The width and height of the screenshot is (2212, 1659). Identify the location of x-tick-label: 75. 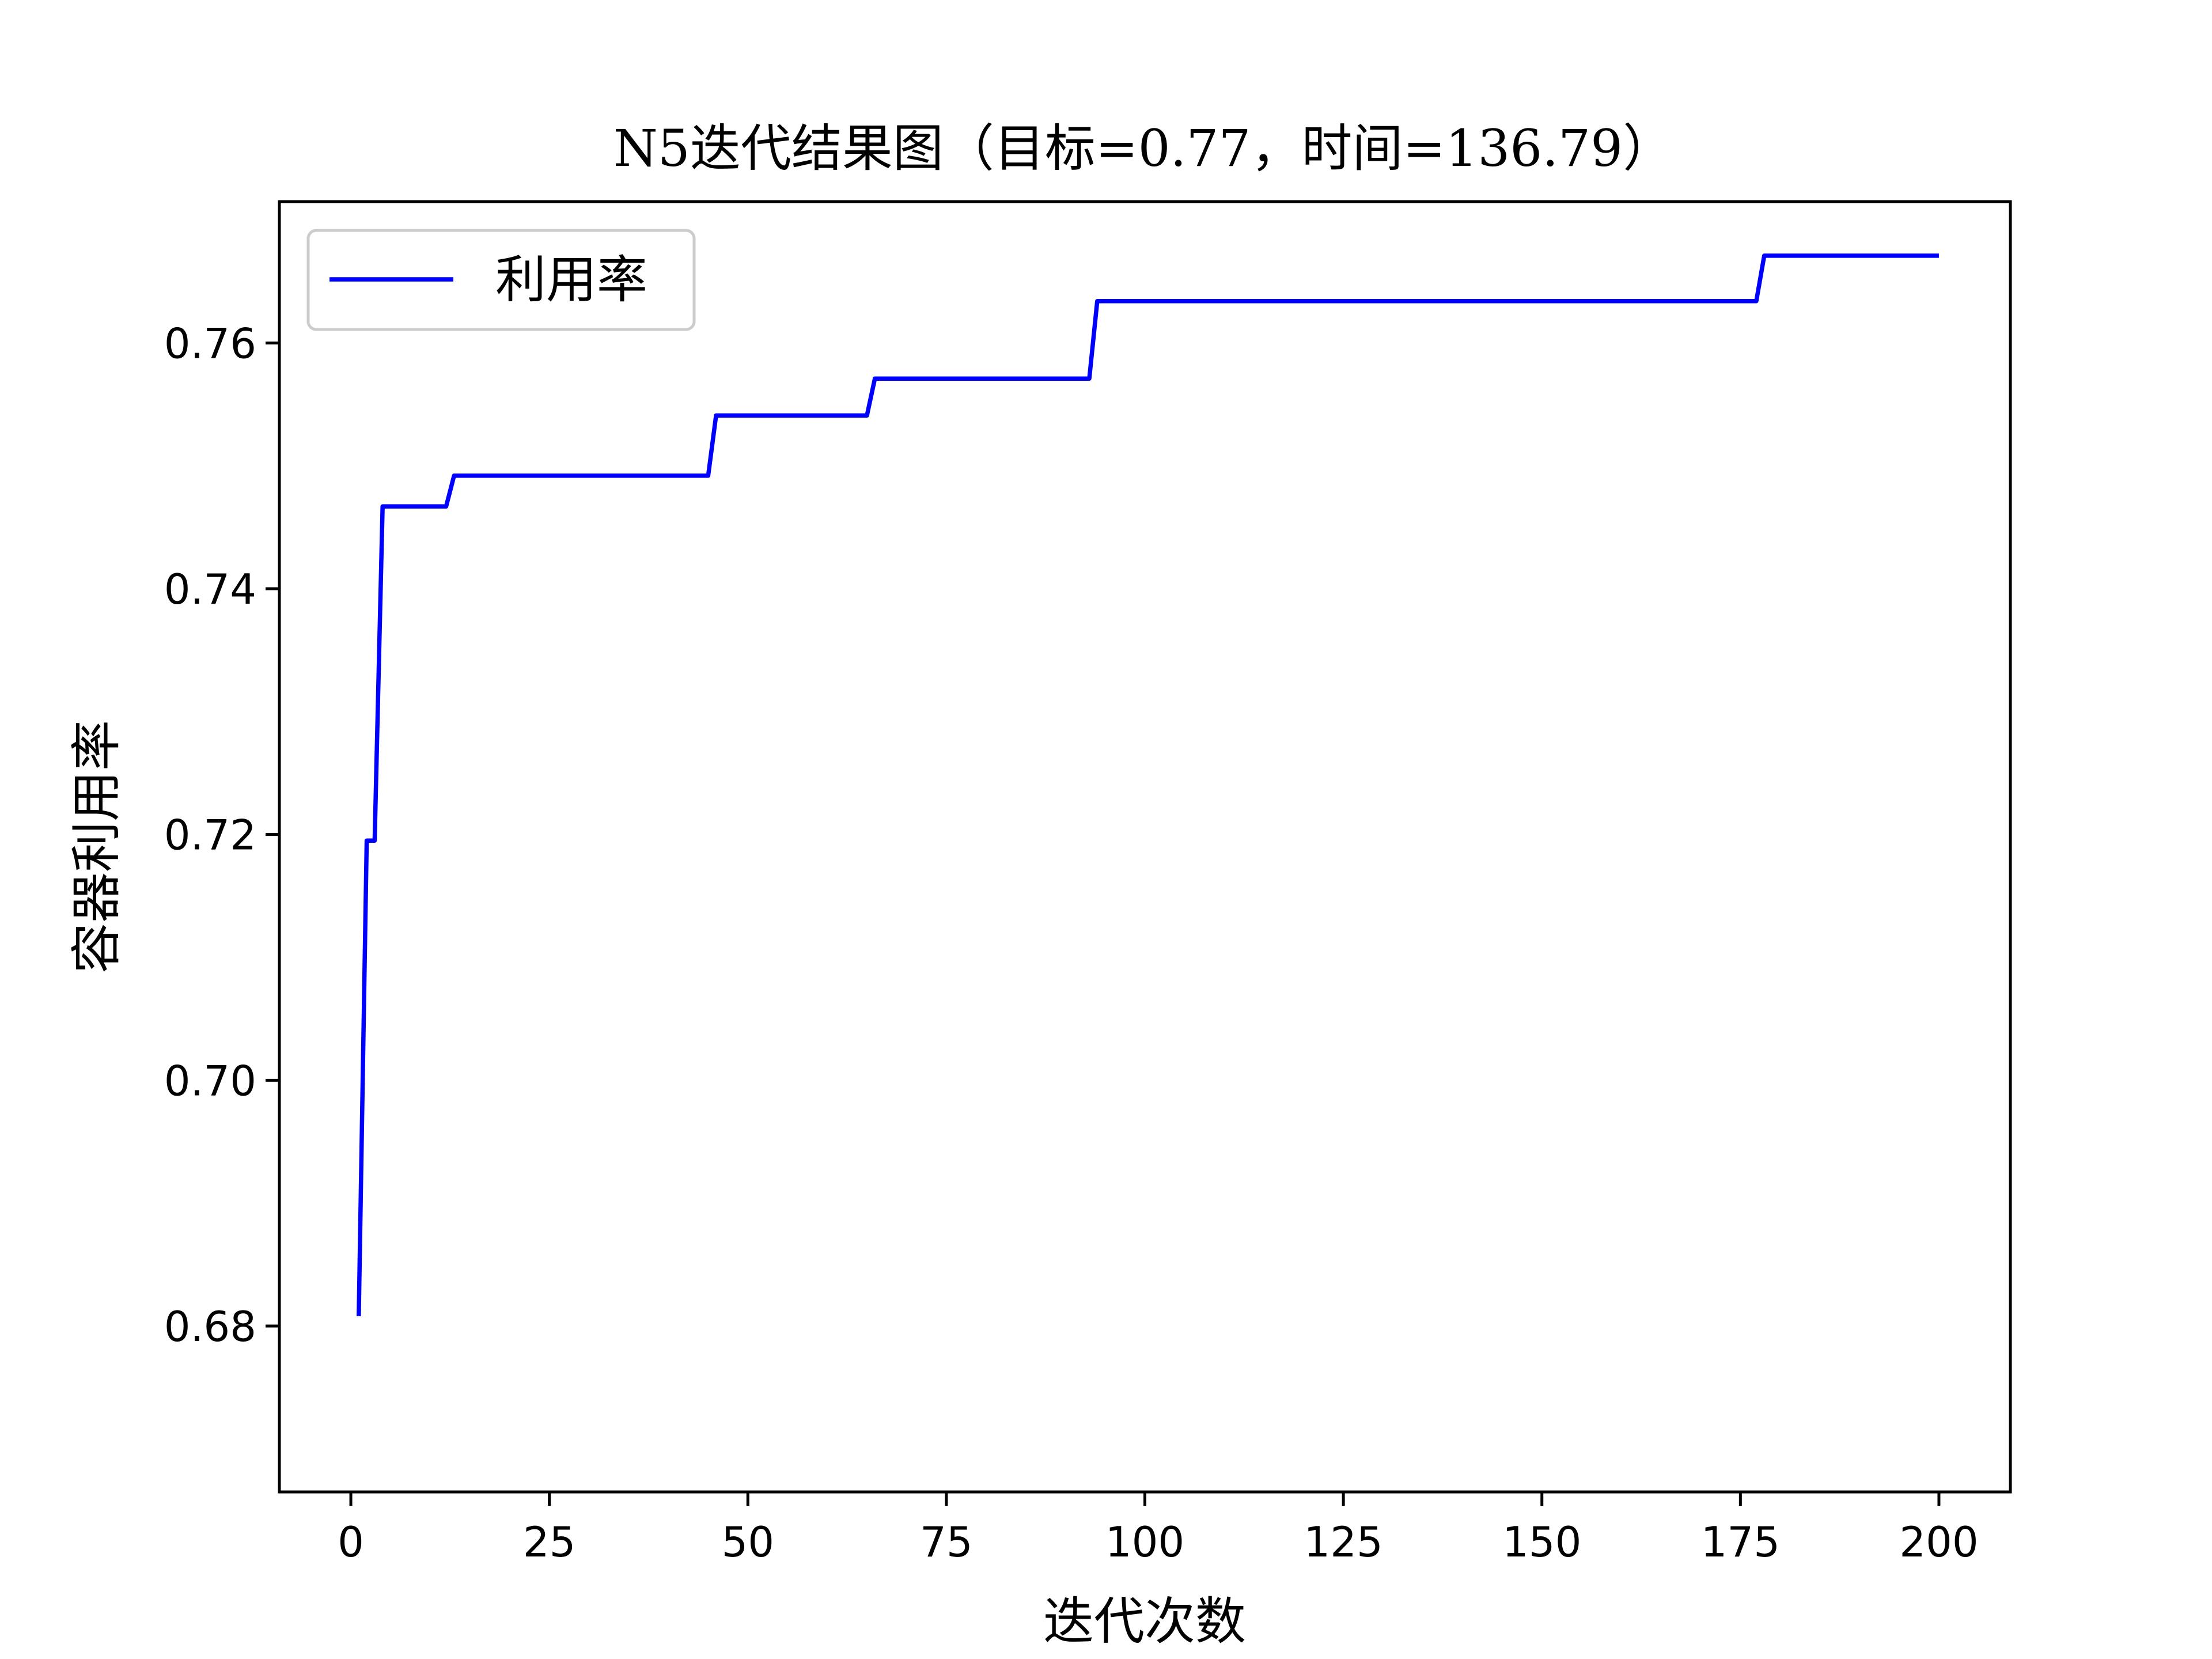
(946, 1542).